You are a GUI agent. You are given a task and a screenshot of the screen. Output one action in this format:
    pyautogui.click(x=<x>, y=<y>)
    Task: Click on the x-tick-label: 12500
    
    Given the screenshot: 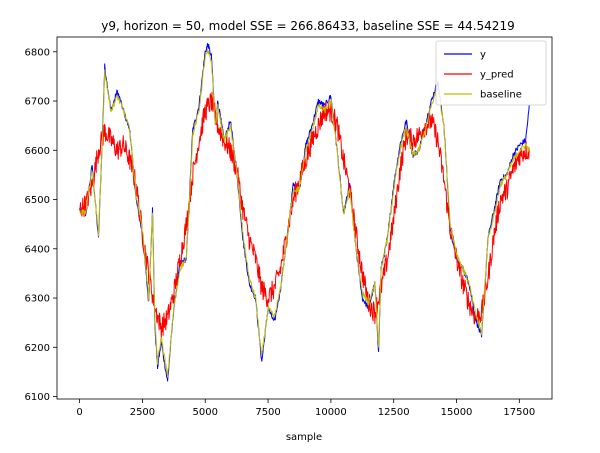 What is the action you would take?
    pyautogui.click(x=394, y=412)
    